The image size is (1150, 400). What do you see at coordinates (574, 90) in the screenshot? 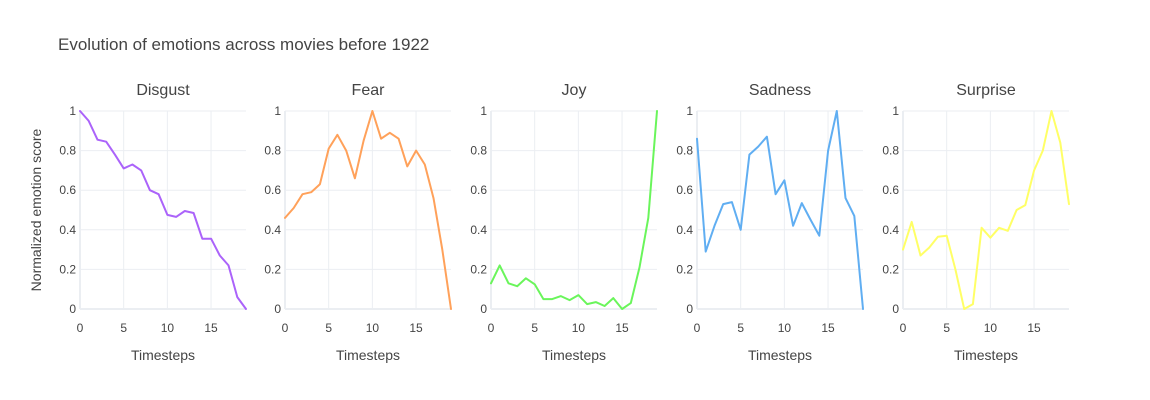
I see `panel-title: Joy` at bounding box center [574, 90].